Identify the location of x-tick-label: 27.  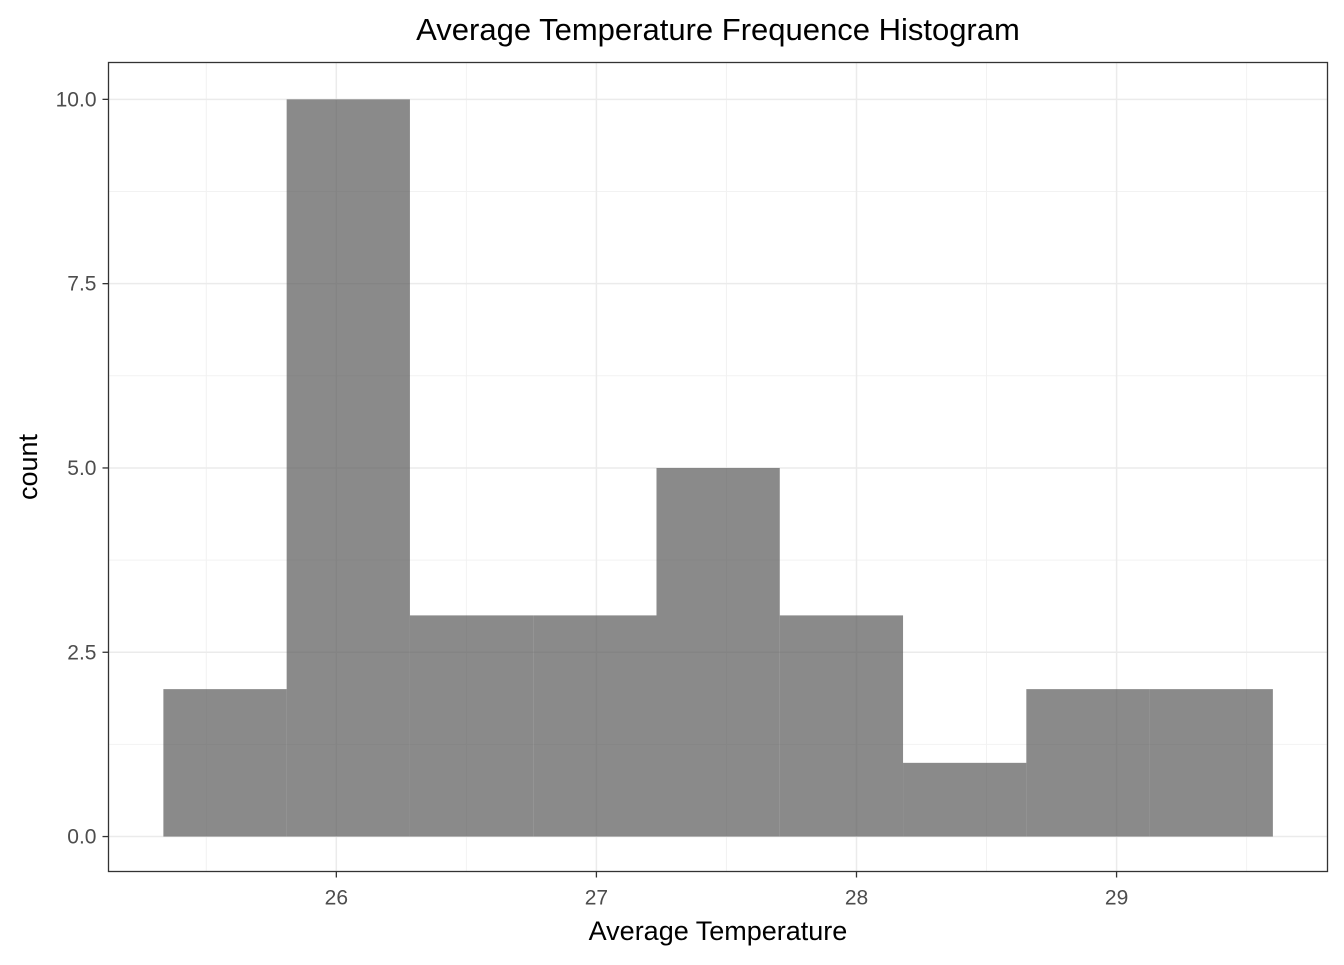
(596, 898).